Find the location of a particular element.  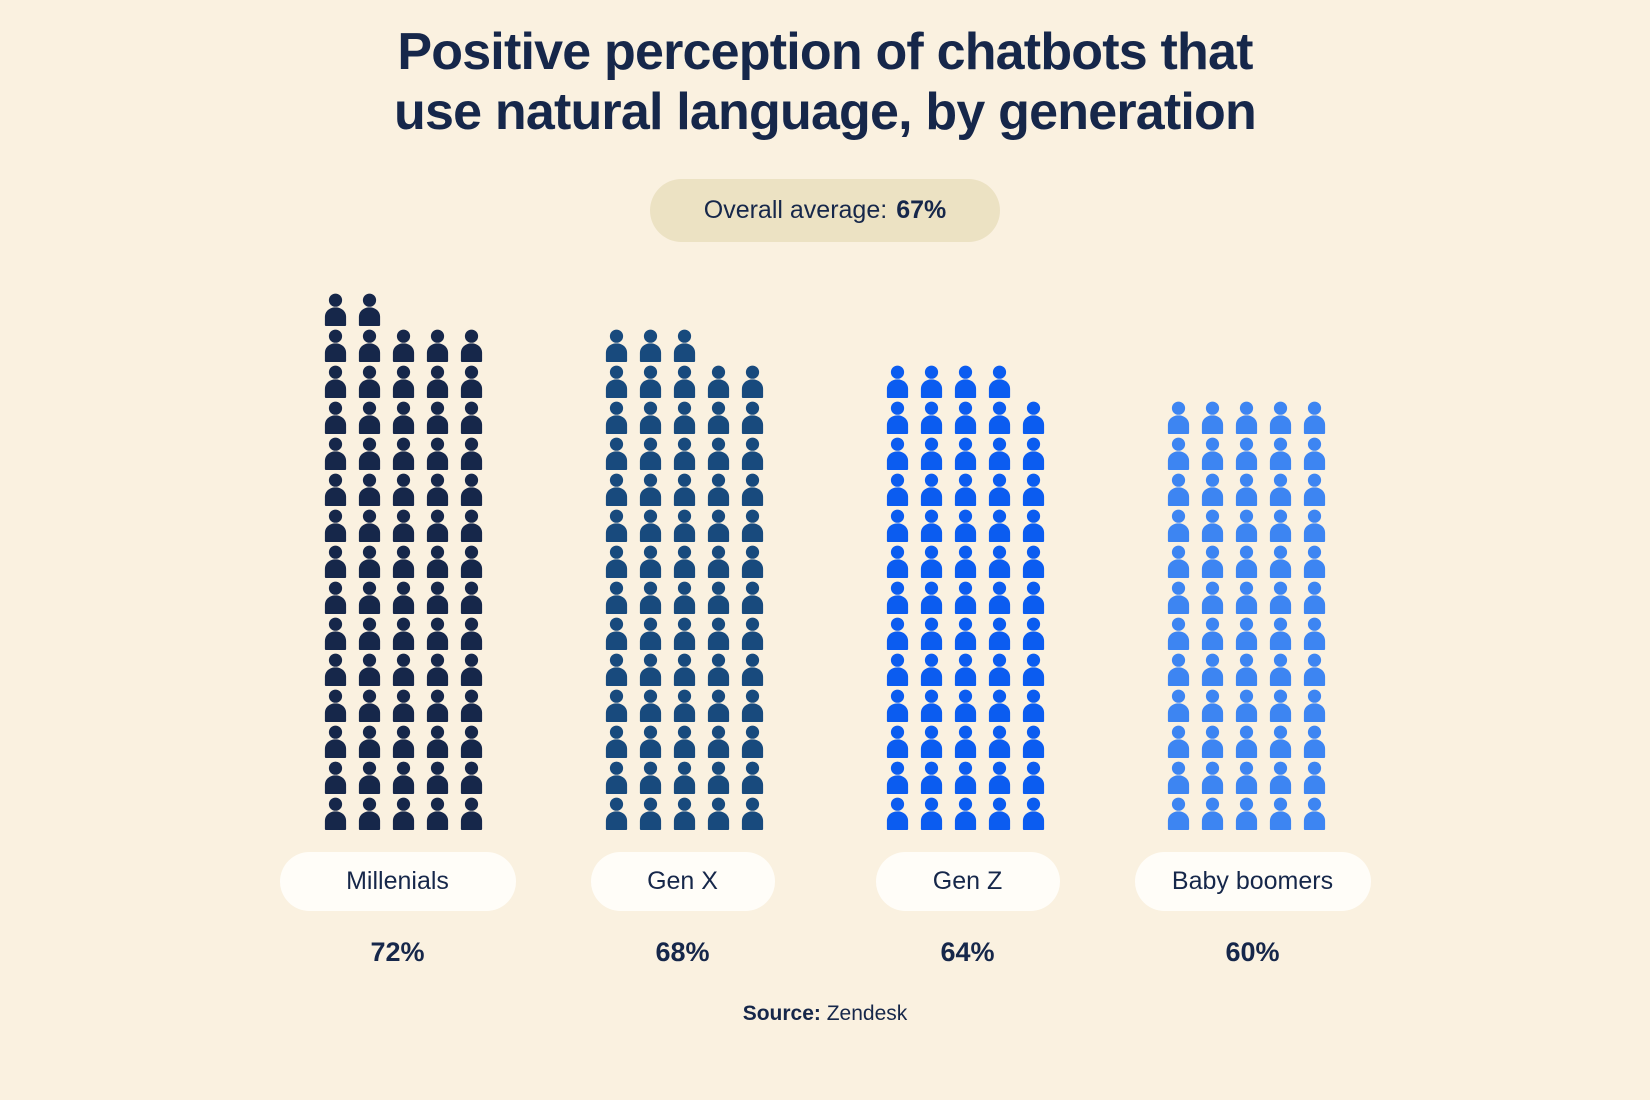

person-icon-empty is located at coordinates (752, 345).